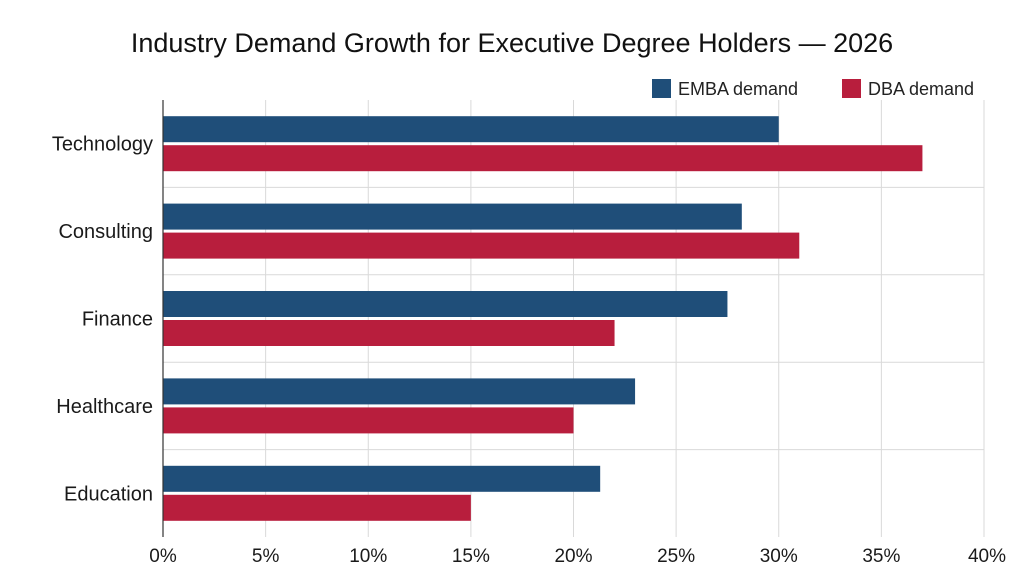  What do you see at coordinates (921, 89) in the screenshot?
I see `legend-label: DBA demand` at bounding box center [921, 89].